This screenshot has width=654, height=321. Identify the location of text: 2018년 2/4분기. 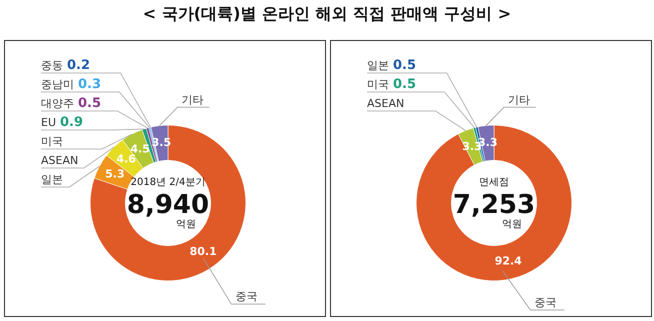
(168, 182).